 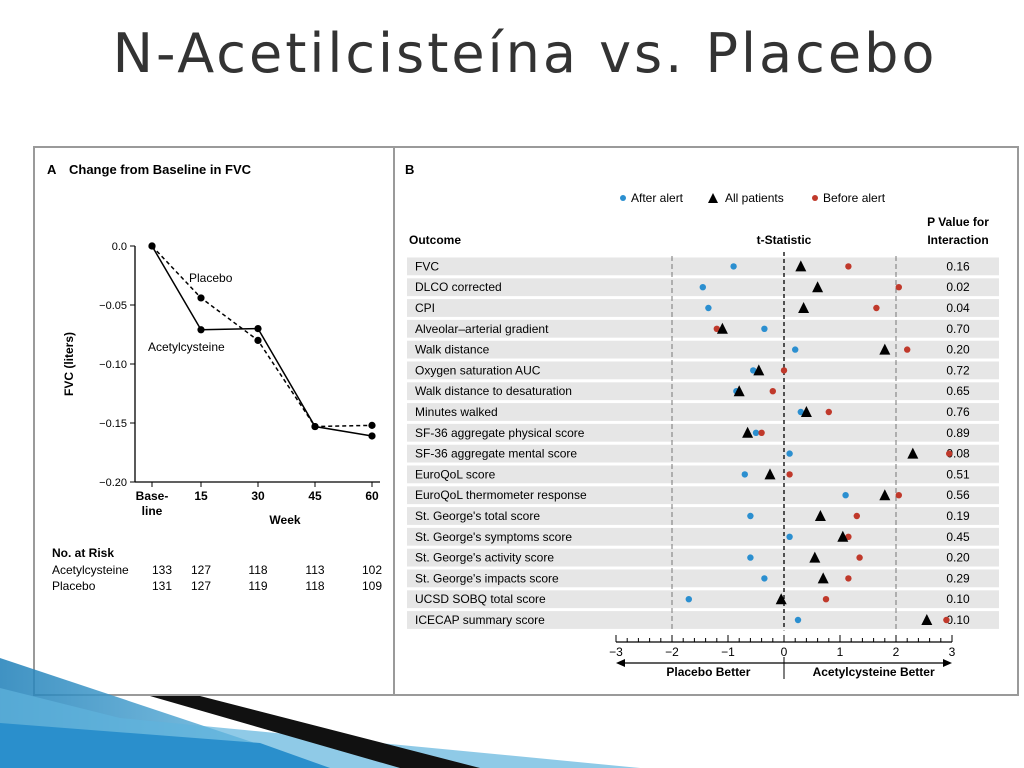 I want to click on x-tick-label: 1, so click(x=840, y=652).